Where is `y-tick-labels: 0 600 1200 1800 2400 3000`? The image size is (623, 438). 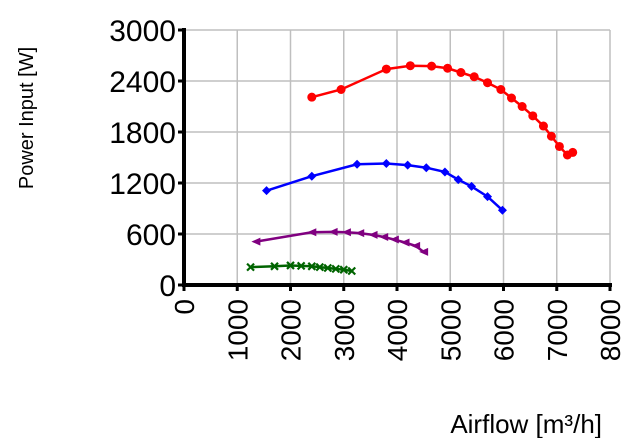
y-tick-labels: 0 600 1200 1800 2400 3000 is located at coordinates (142, 159).